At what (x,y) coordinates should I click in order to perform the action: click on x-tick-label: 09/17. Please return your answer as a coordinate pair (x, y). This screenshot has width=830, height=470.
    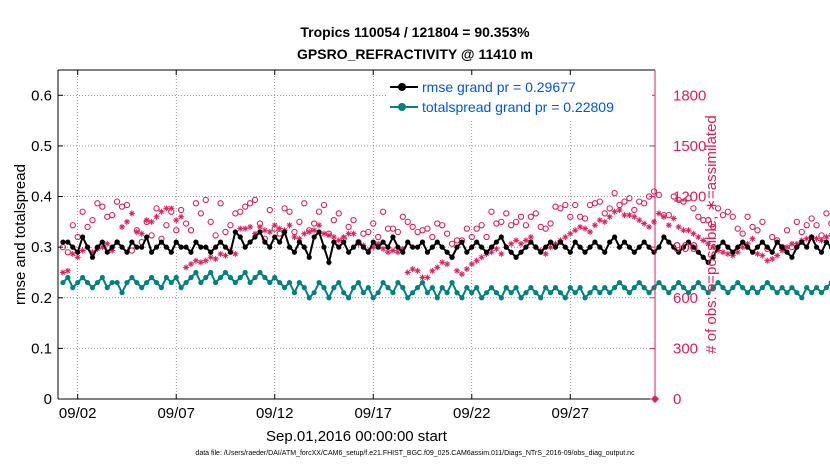
    Looking at the image, I should click on (373, 413).